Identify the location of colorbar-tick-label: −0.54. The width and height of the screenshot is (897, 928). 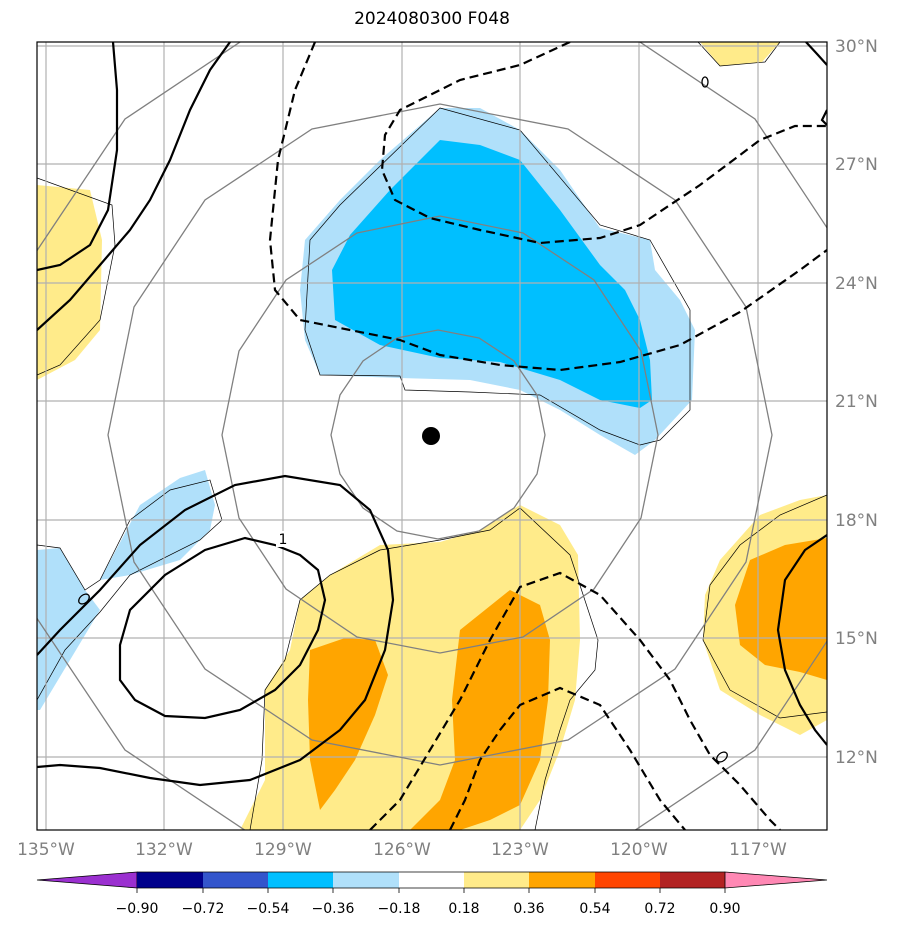
(268, 909).